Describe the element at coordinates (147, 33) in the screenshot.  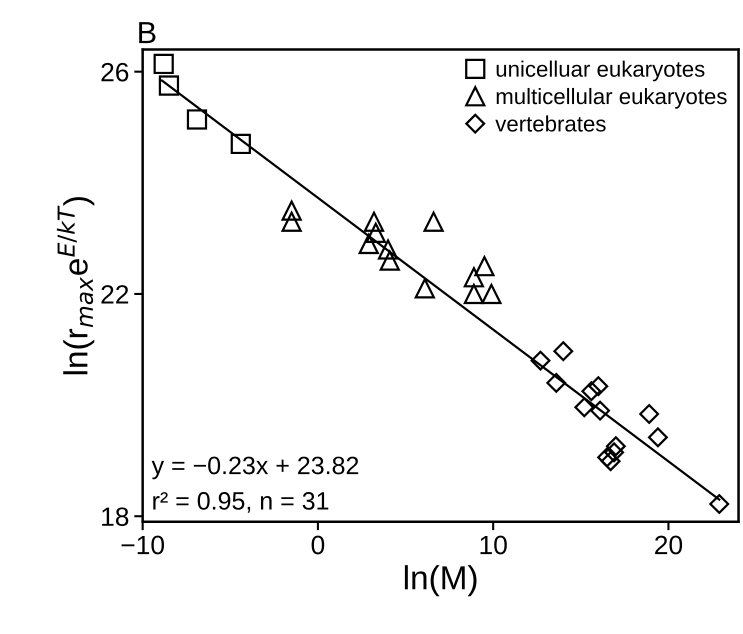
I see `chart-title: B` at that location.